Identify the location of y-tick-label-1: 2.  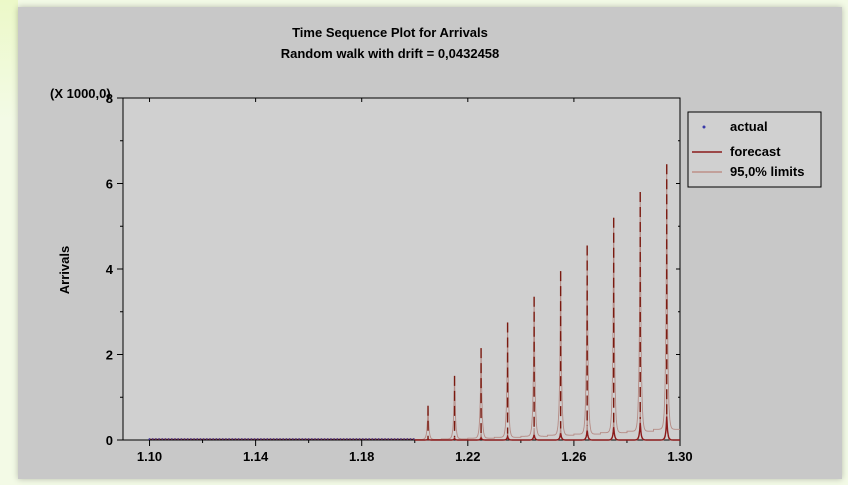
(109, 355).